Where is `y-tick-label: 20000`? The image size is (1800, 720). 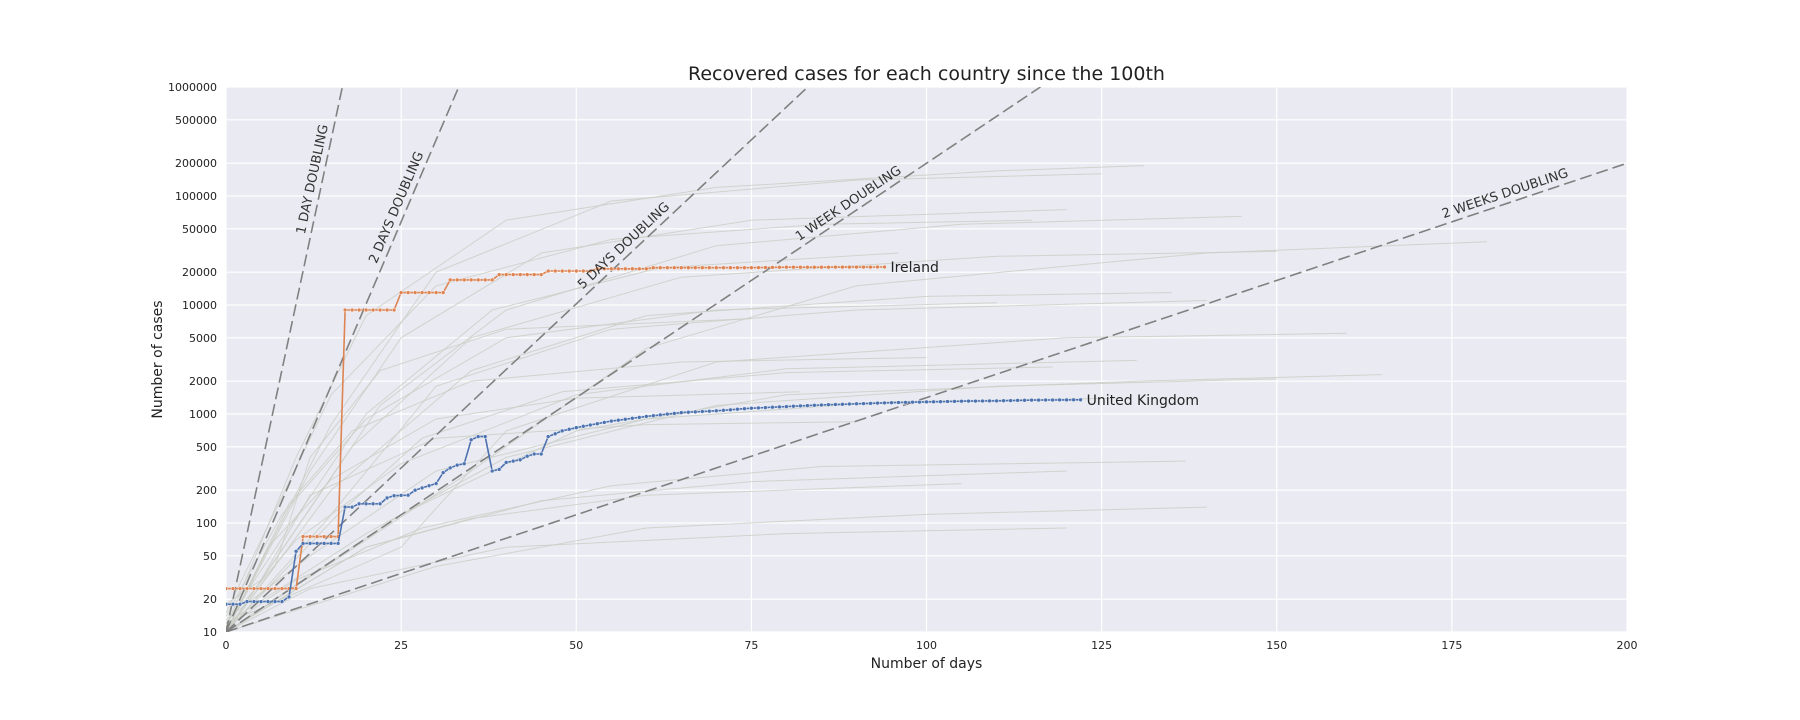
y-tick-label: 20000 is located at coordinates (199, 272).